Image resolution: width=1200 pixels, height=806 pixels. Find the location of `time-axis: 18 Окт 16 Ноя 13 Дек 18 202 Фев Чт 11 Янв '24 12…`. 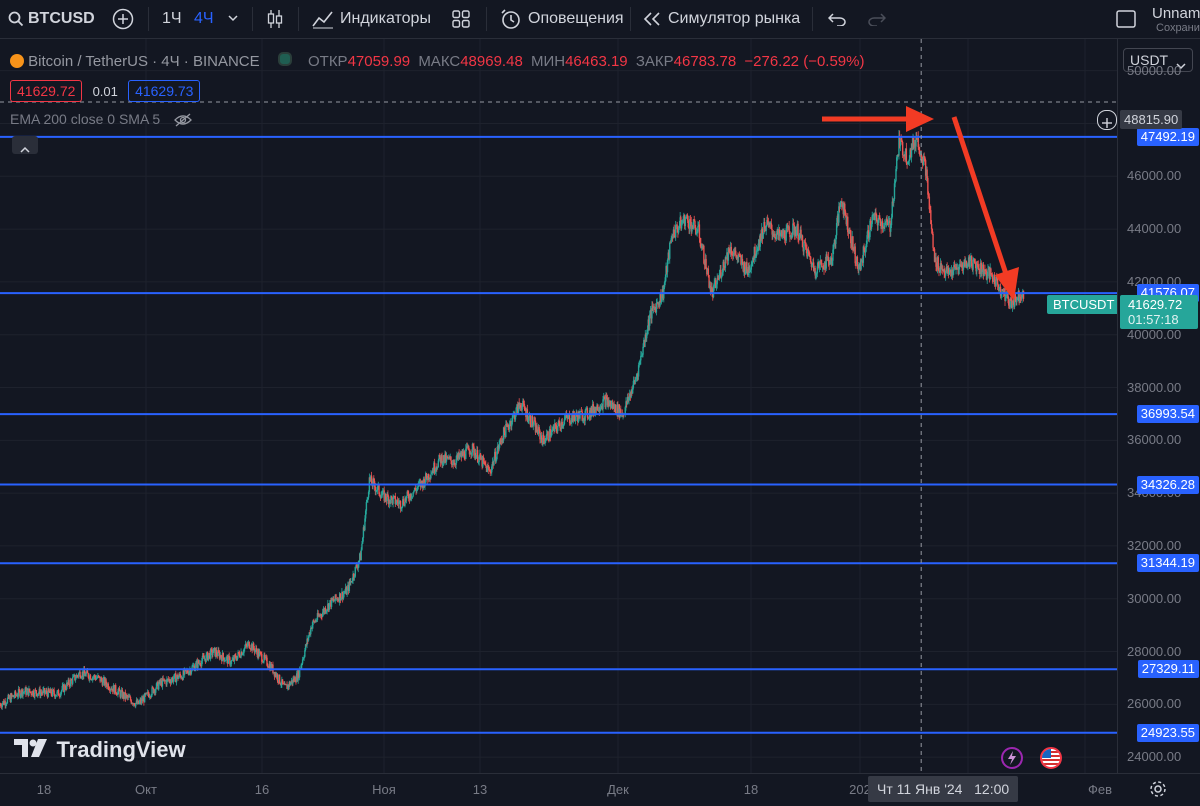

time-axis: 18 Окт 16 Ноя 13 Дек 18 202 Фев Чт 11 Янв '24 12… is located at coordinates (600, 789).